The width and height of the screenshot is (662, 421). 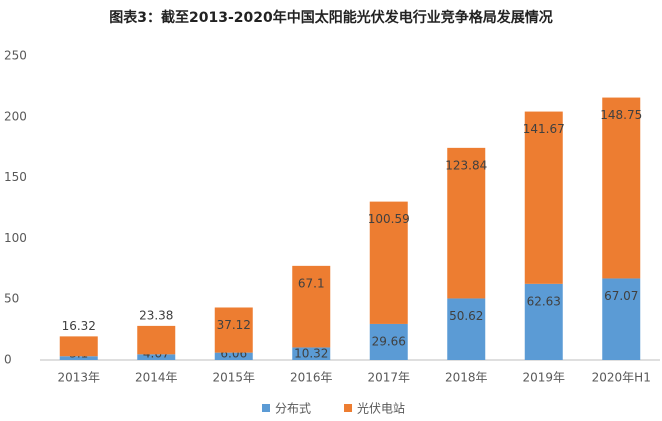 What do you see at coordinates (466, 316) in the screenshot?
I see `data-label: 50.62` at bounding box center [466, 316].